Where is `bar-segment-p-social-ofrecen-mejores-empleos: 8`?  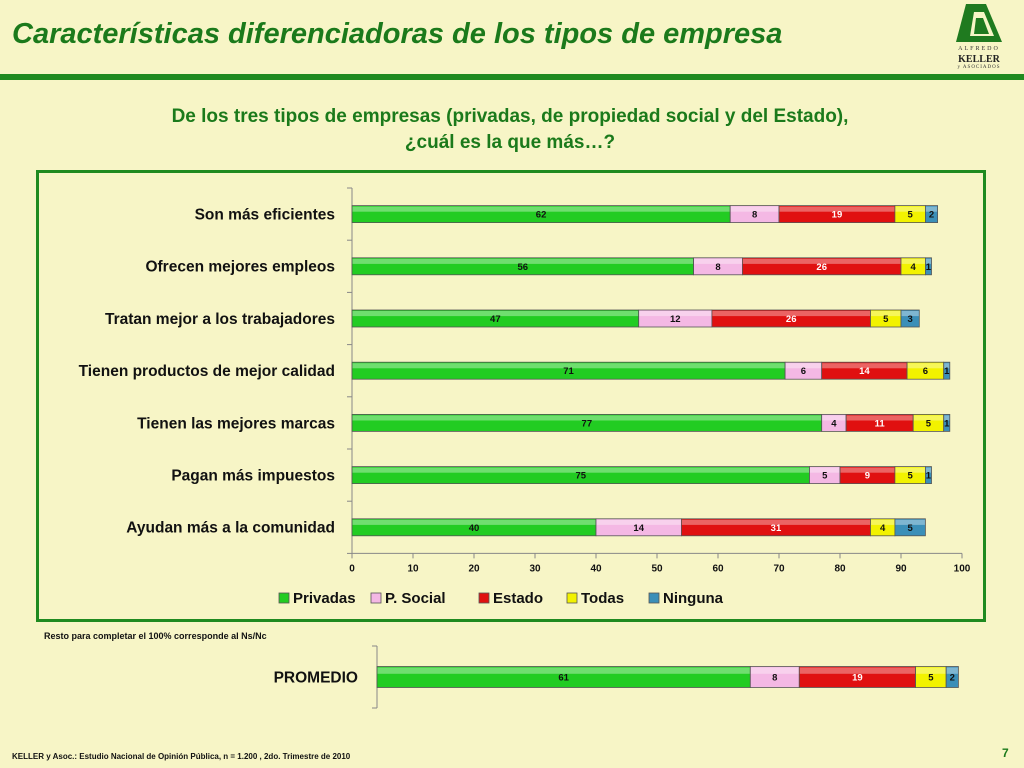
bar-segment-p-social-ofrecen-mejores-empleos: 8 is located at coordinates (718, 266).